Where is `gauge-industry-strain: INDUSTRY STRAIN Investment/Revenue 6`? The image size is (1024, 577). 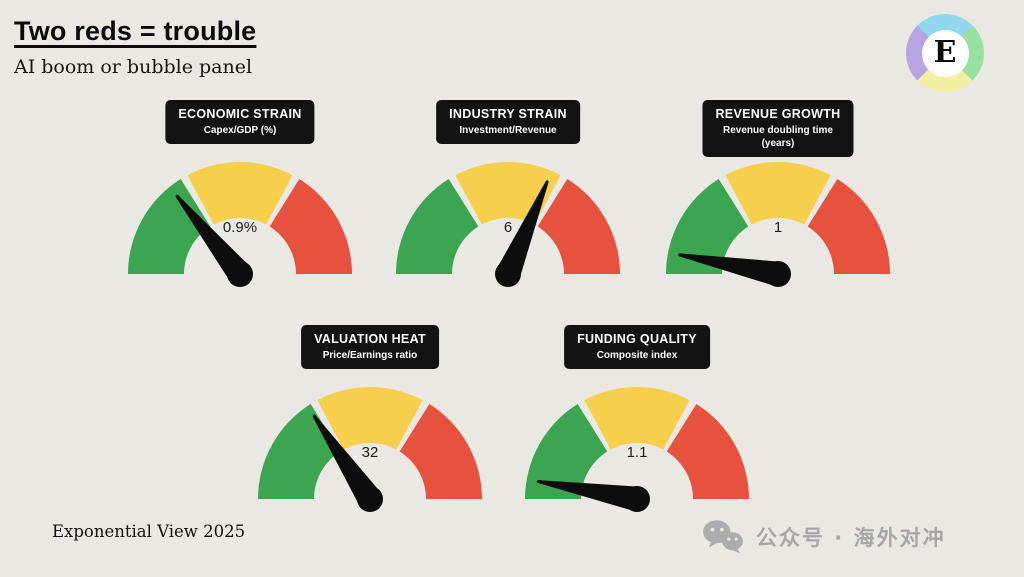 gauge-industry-strain: INDUSTRY STRAIN Investment/Revenue 6 is located at coordinates (508, 205).